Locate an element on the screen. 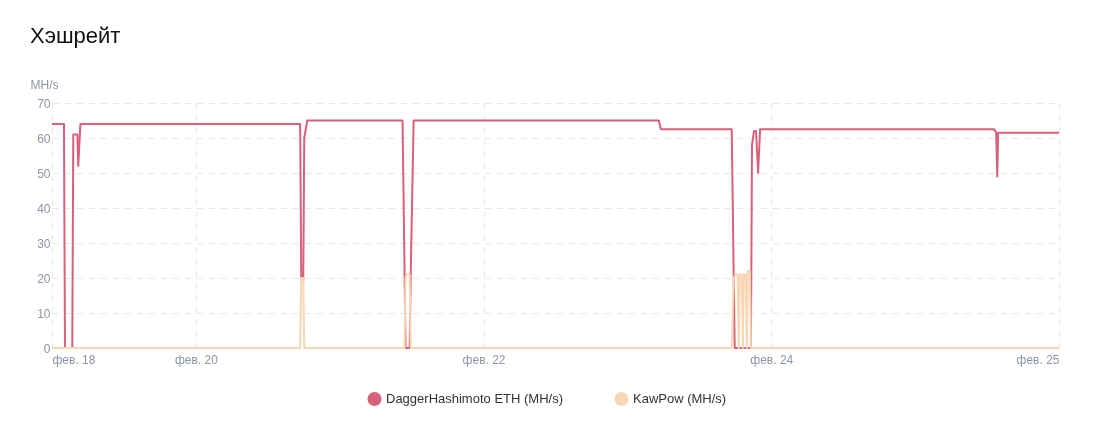 The height and width of the screenshot is (447, 1120). x-tick-label: фев. 25 is located at coordinates (1038, 359).